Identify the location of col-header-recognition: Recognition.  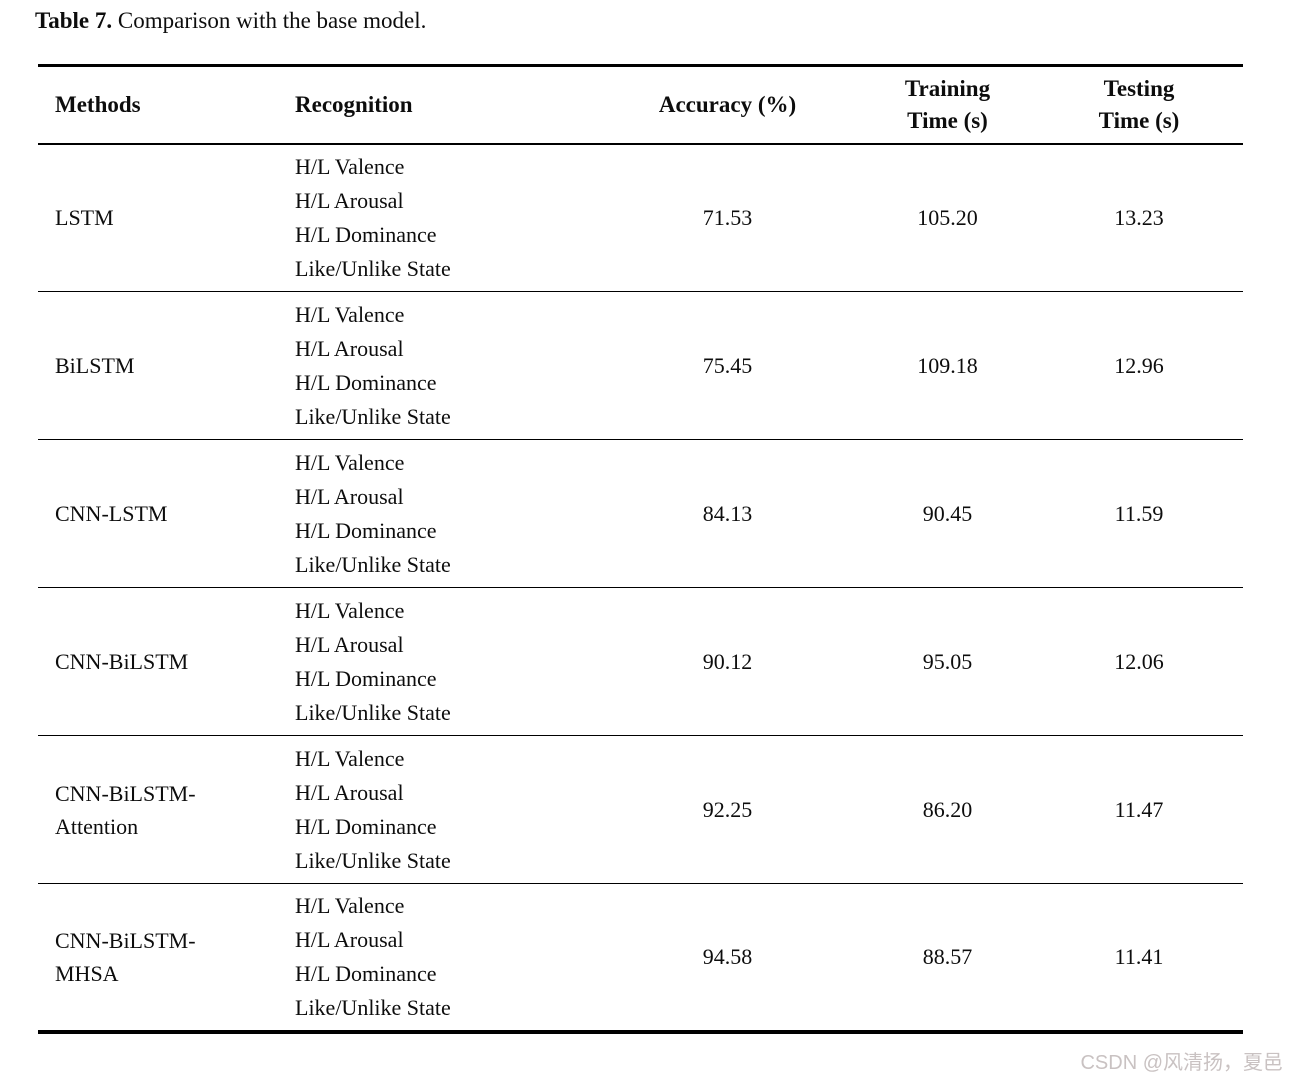
(354, 104).